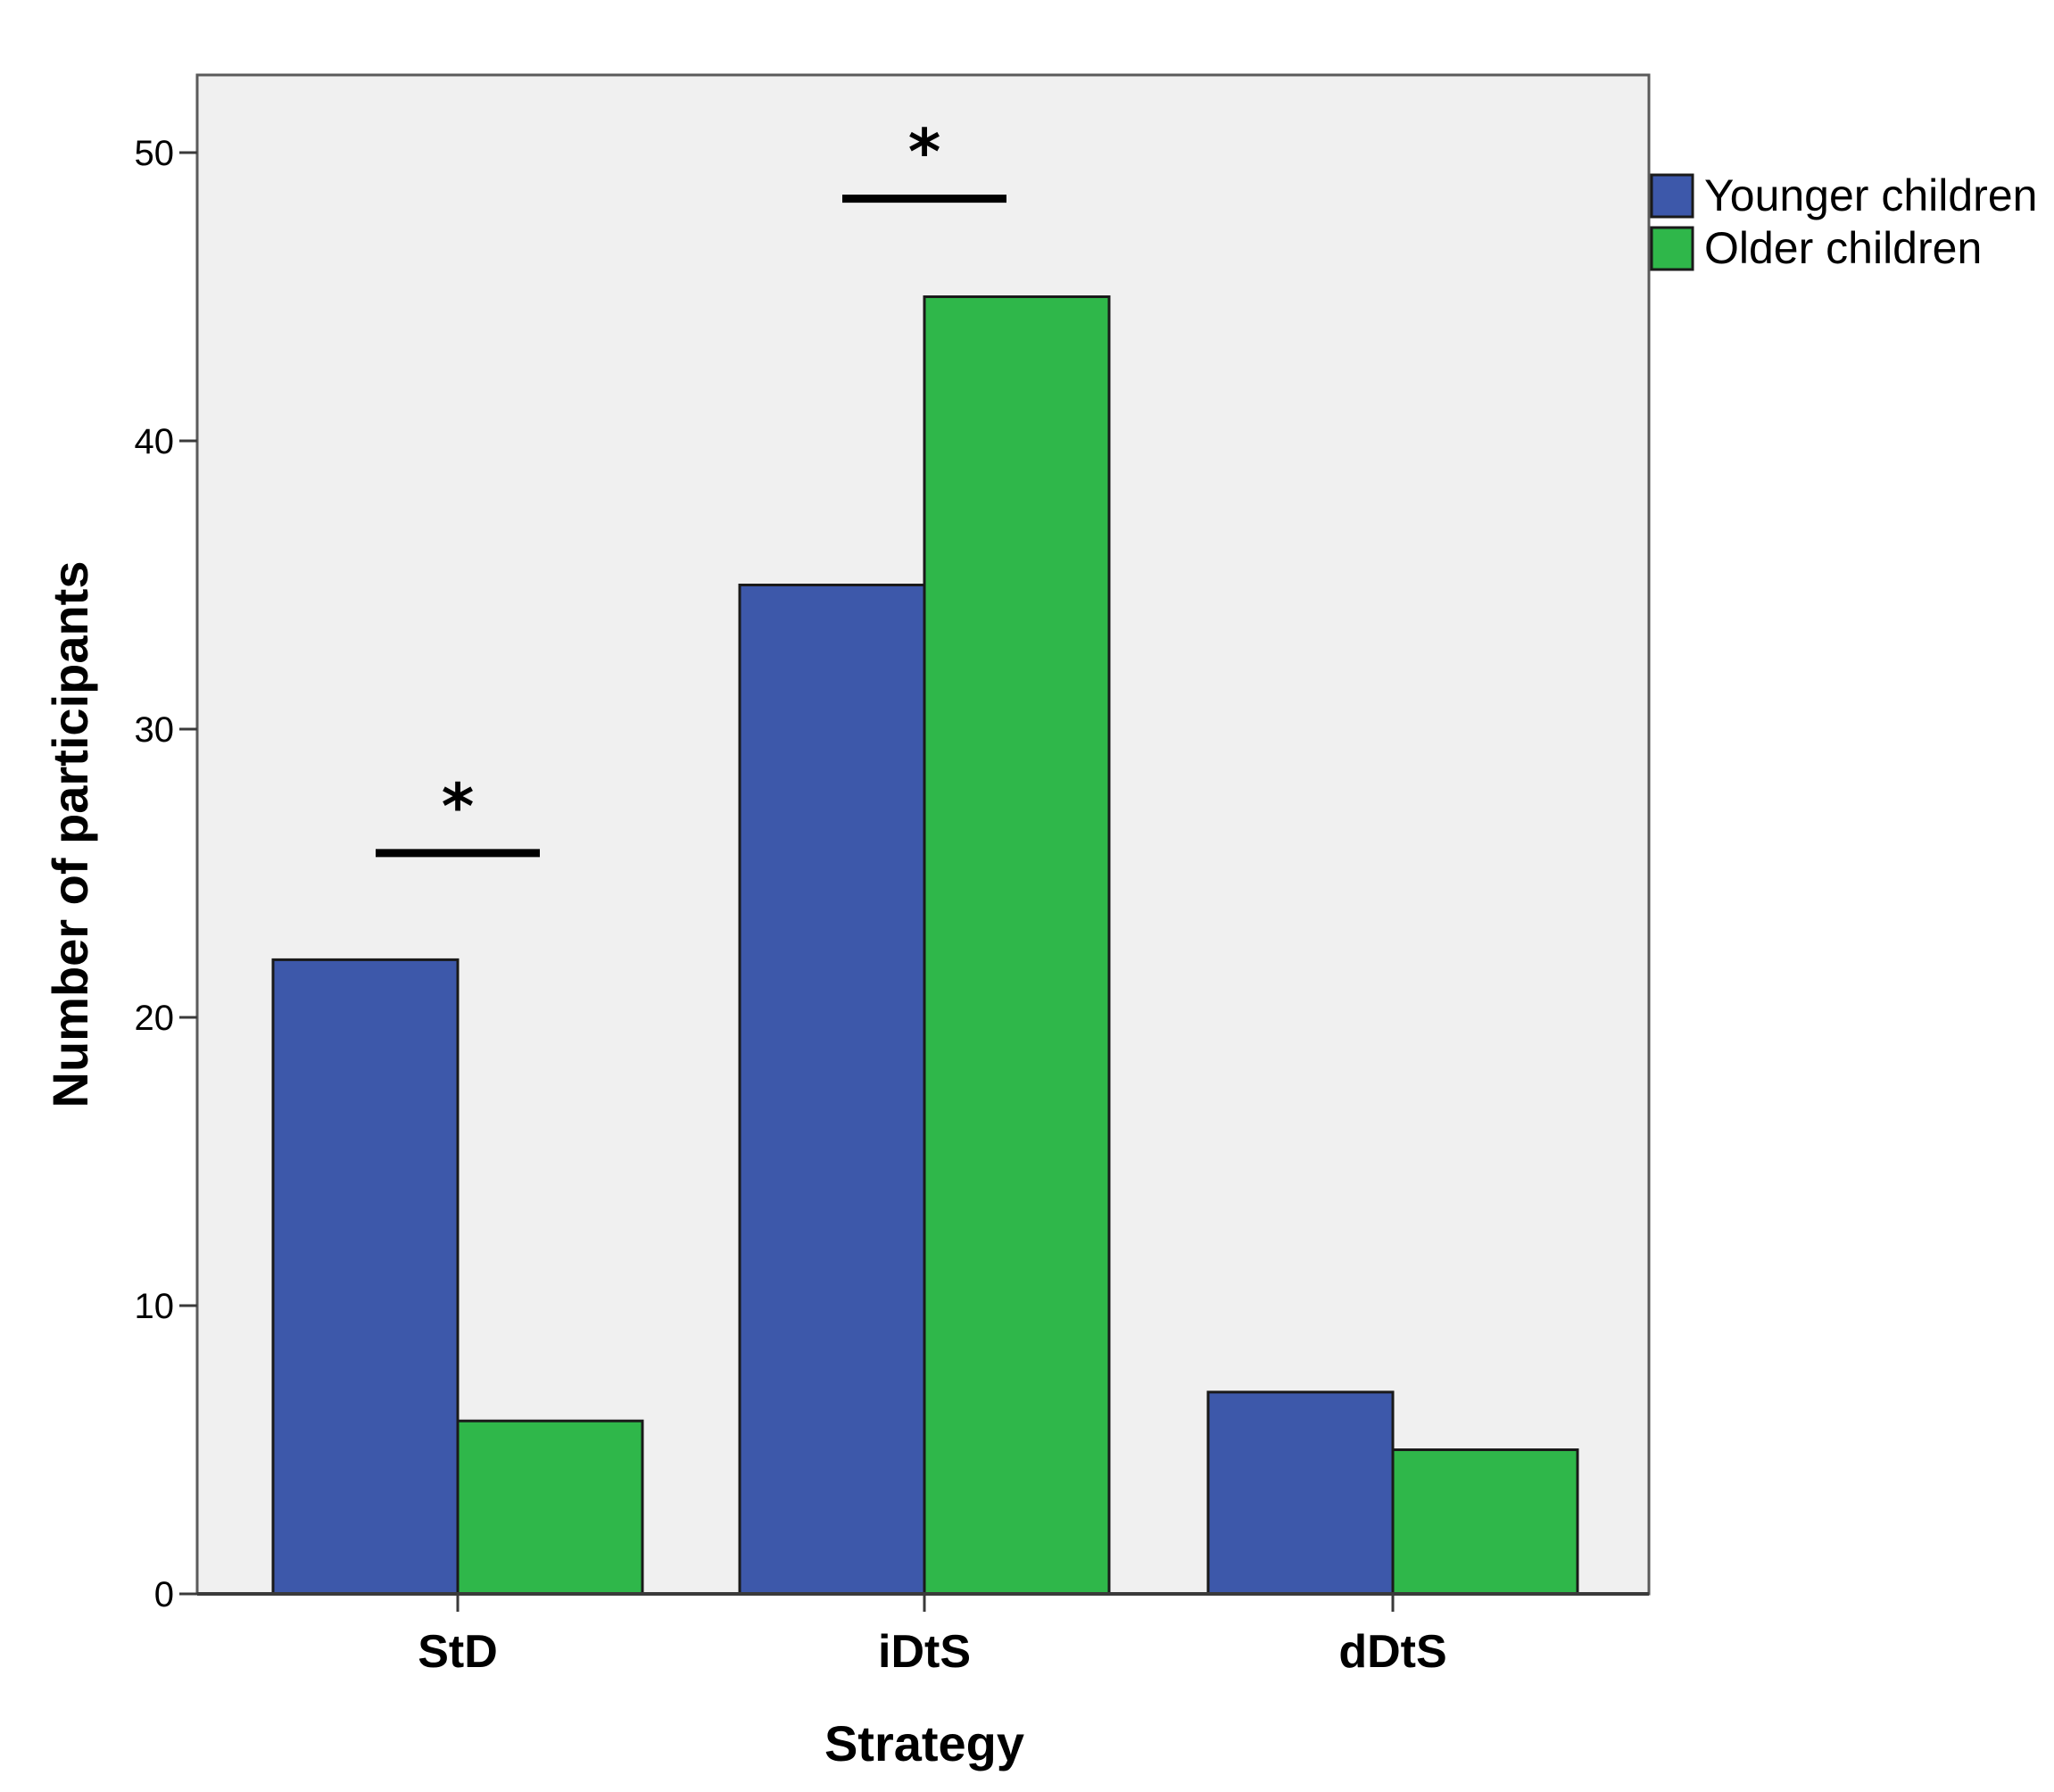  I want to click on bar-idts-younger-children, so click(832, 1090).